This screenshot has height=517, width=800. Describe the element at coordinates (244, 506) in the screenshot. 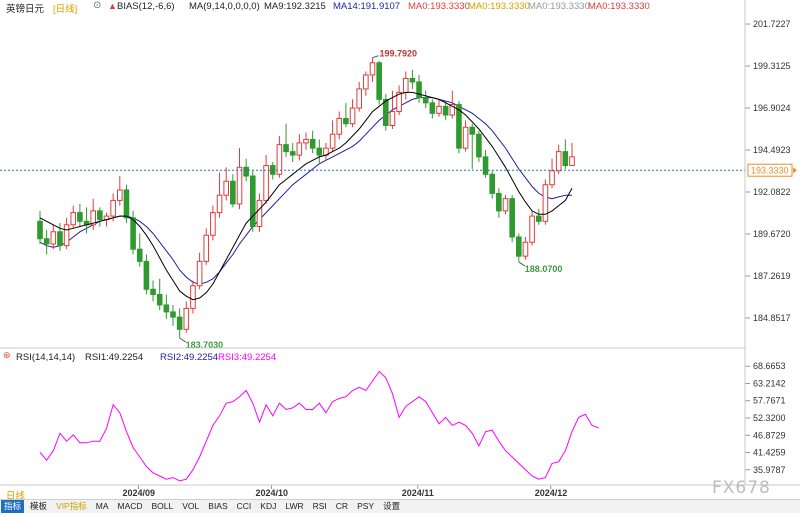

I see `indicator-tab: CCI` at that location.